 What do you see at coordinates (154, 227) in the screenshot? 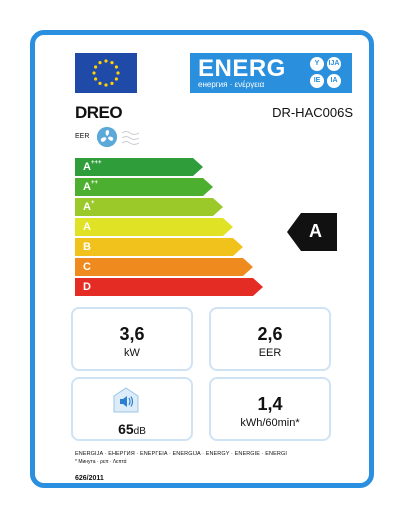
I see `class-bar: A` at bounding box center [154, 227].